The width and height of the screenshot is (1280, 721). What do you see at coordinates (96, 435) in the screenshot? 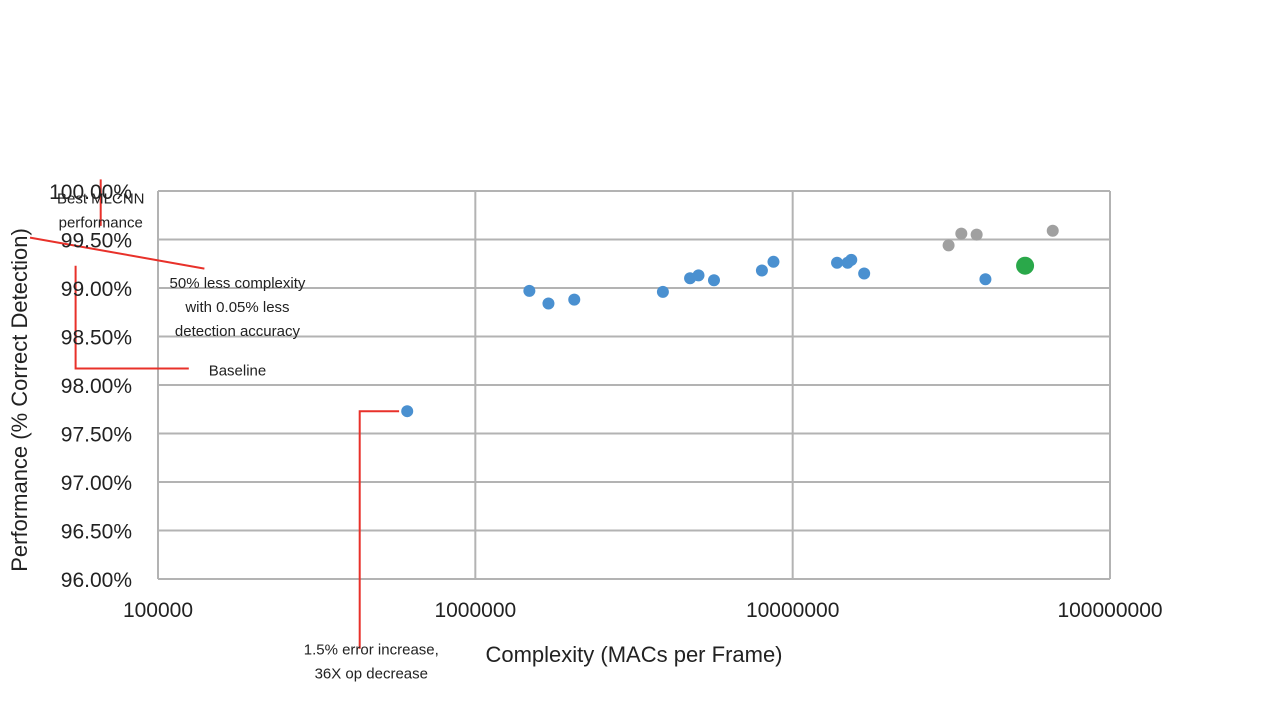
I see `y-tick-label: 97.50%` at bounding box center [96, 435].